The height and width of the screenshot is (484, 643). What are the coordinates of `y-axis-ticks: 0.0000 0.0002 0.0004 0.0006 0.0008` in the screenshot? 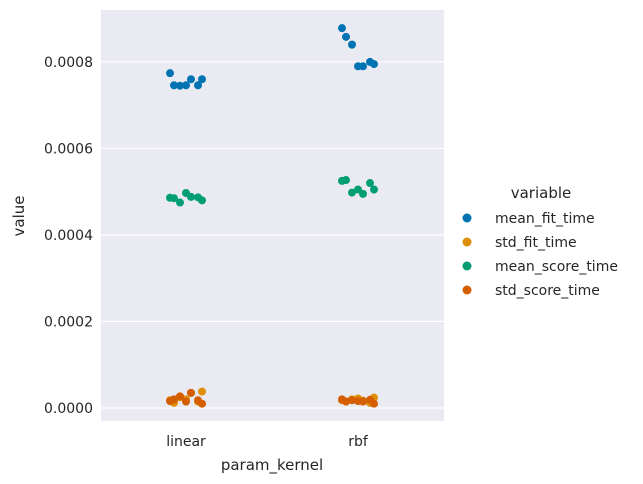 It's located at (68, 236).